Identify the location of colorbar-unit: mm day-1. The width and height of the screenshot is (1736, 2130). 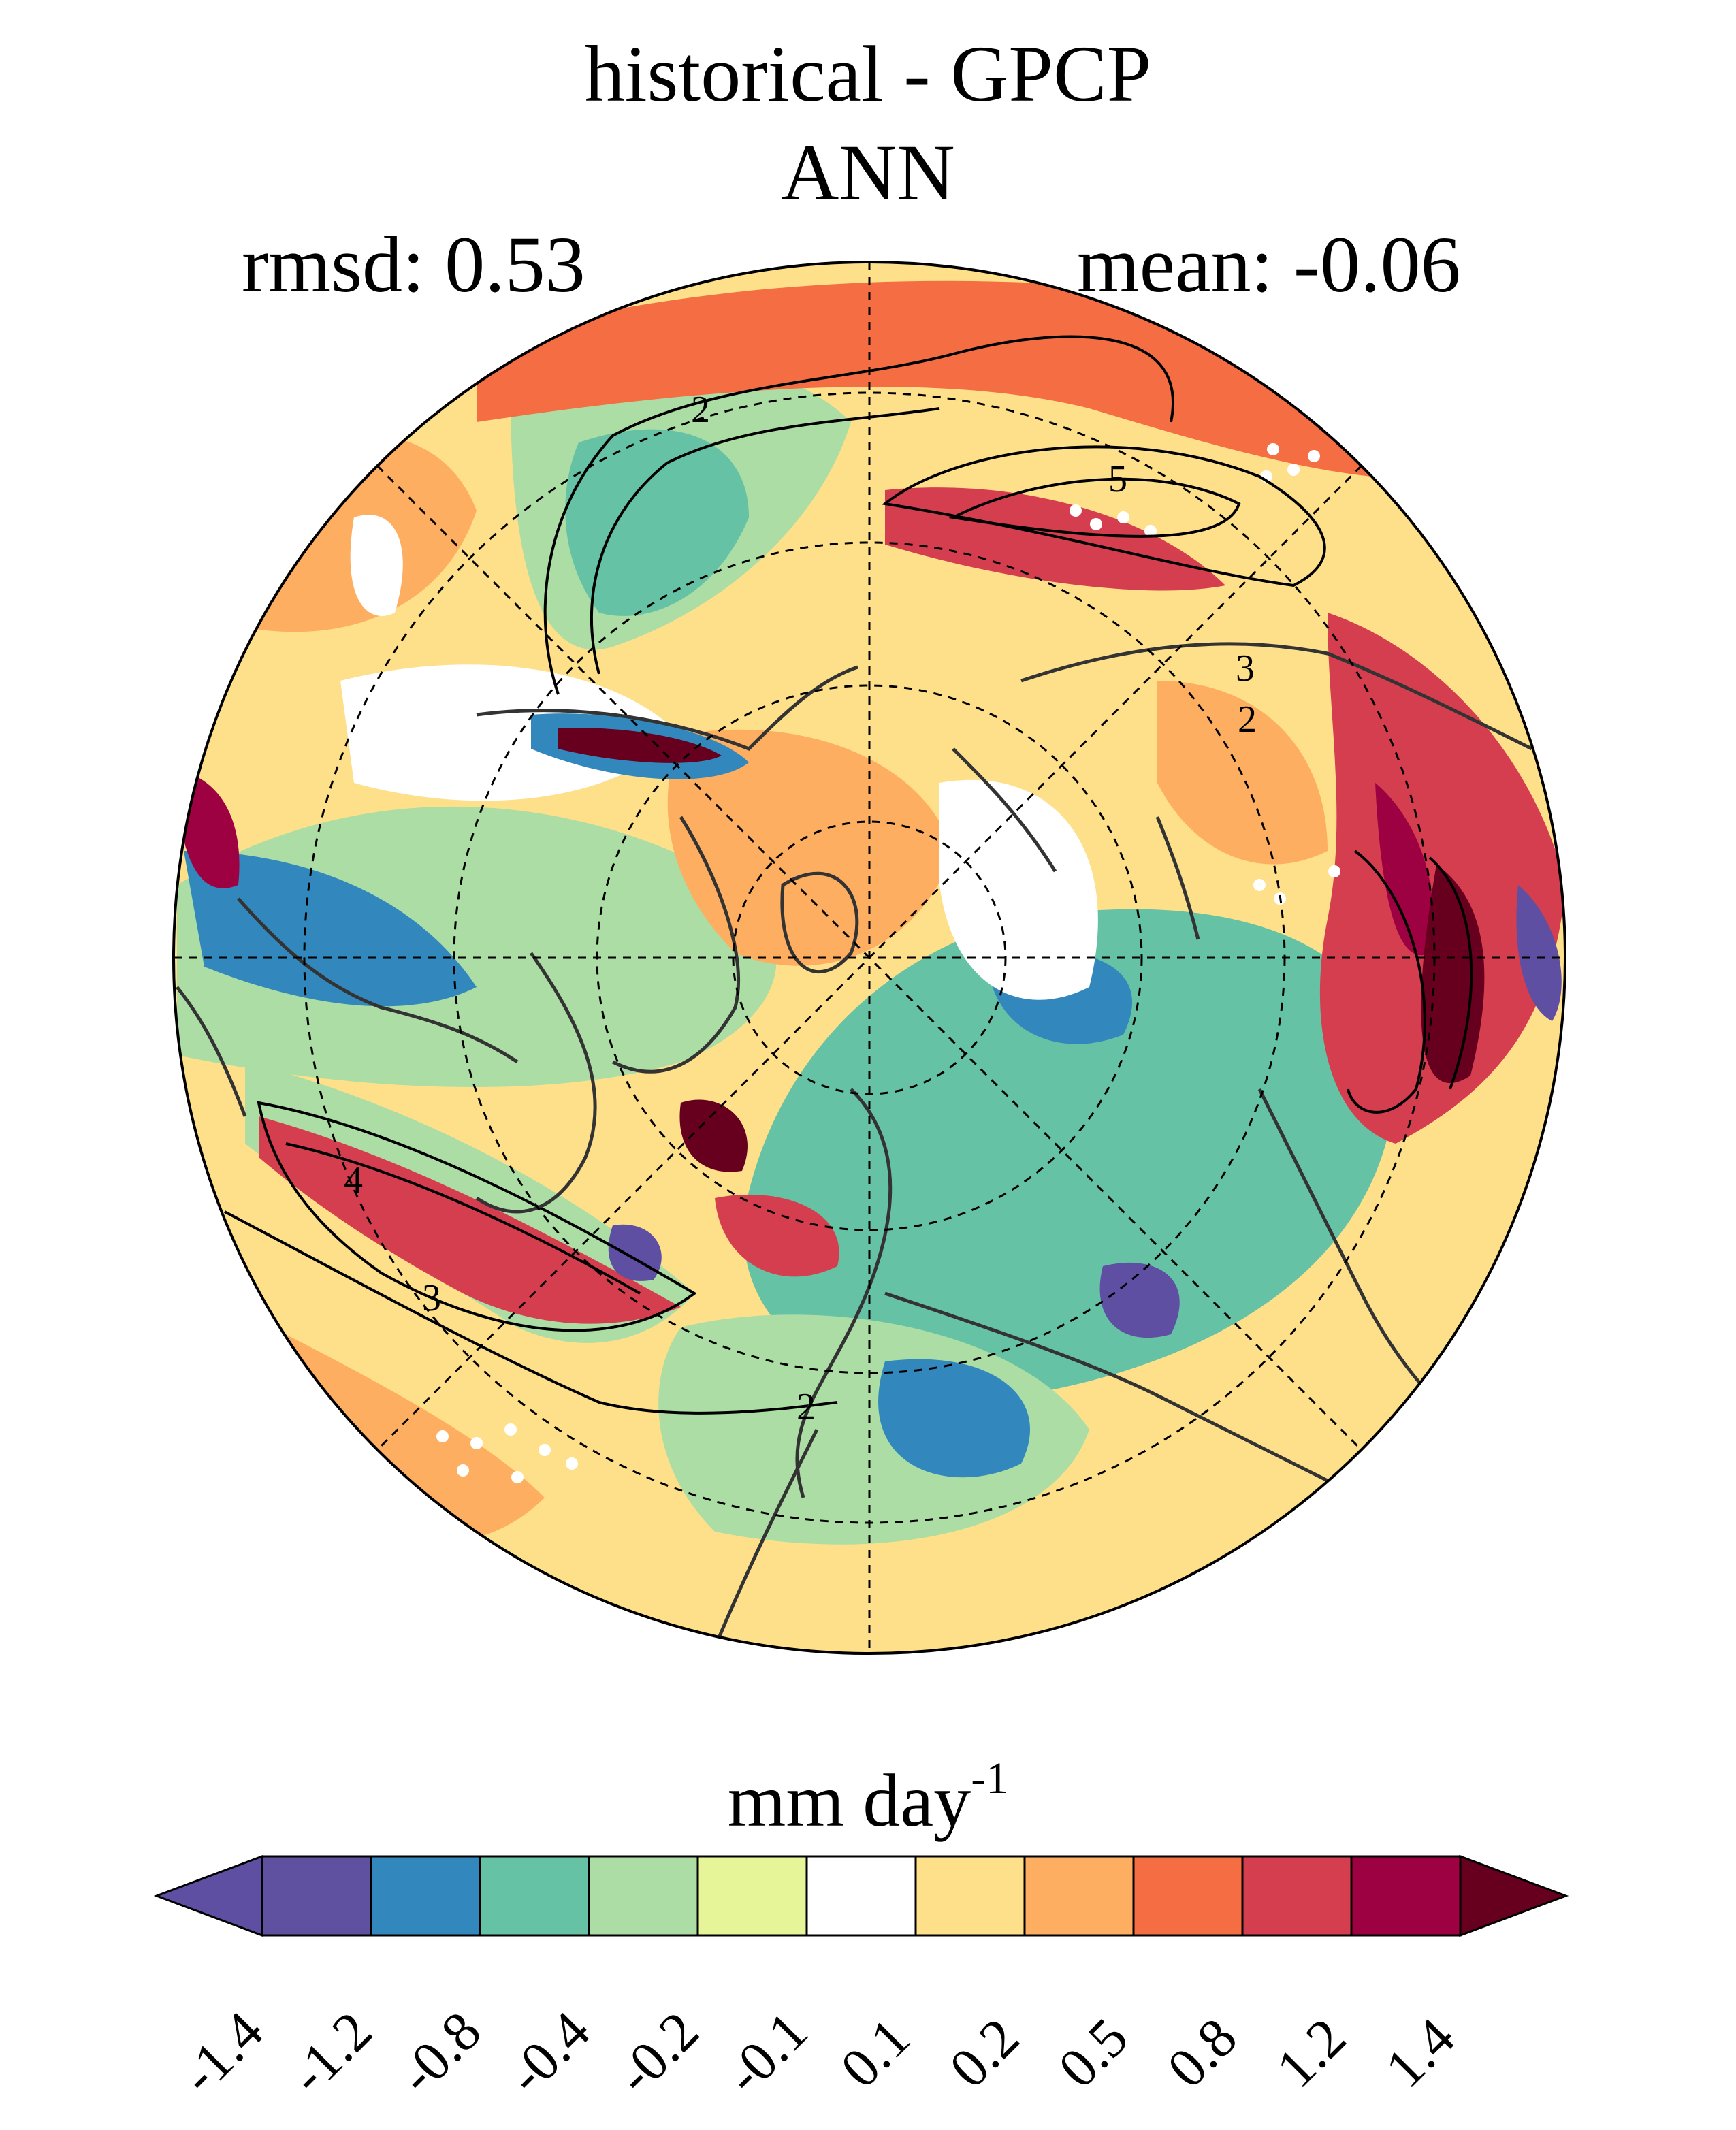
(868, 1796).